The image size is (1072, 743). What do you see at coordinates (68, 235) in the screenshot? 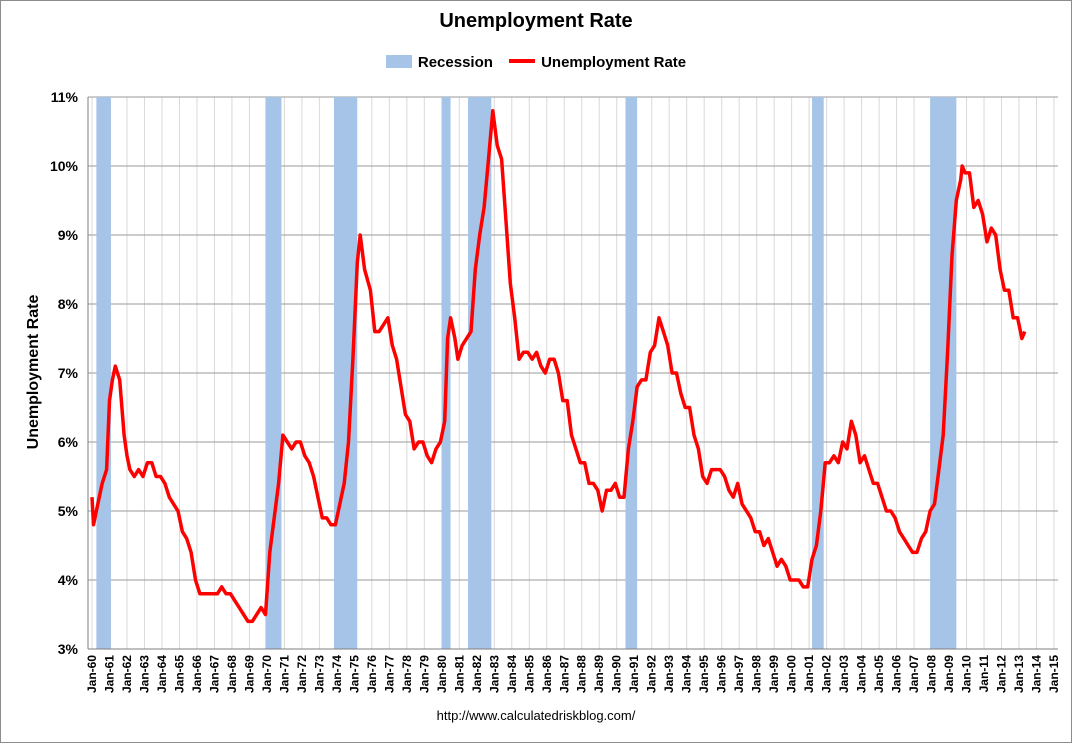
I see `y-tick-label: 9%` at bounding box center [68, 235].